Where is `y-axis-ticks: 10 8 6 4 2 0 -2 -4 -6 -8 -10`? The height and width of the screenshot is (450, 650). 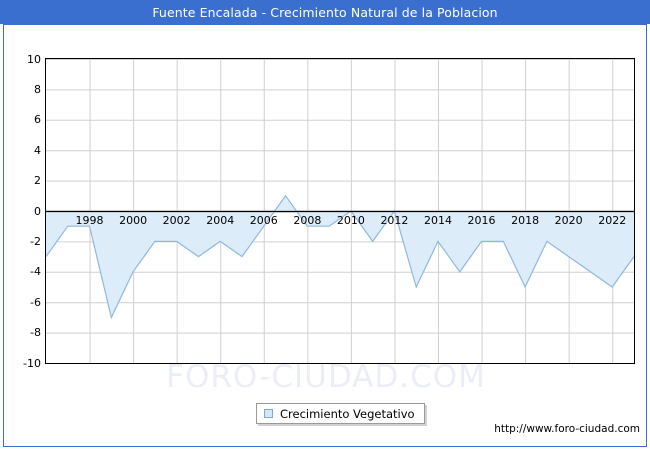
y-axis-ticks: 10 8 6 4 2 0 -2 -4 -6 -8 -10 is located at coordinates (22, 211).